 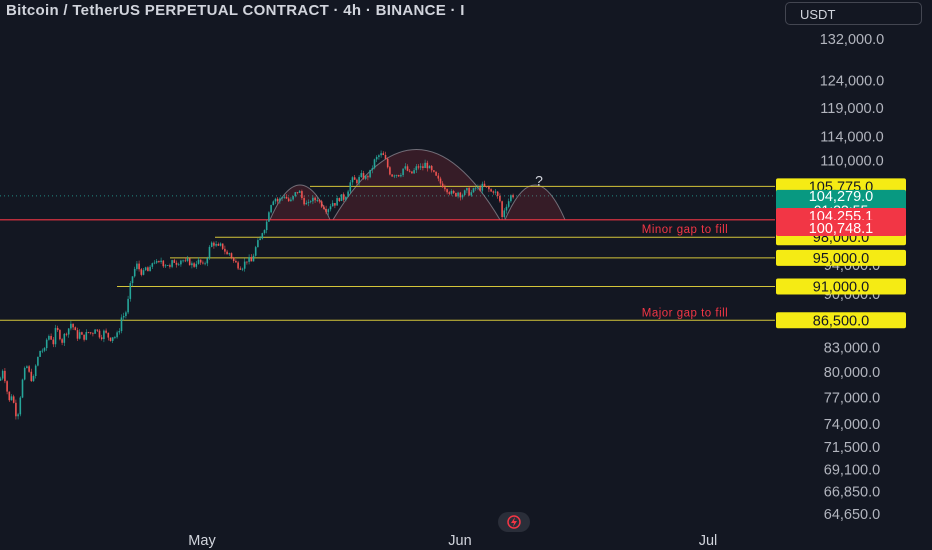 I want to click on x-tick-label-1: Jun, so click(x=459, y=541).